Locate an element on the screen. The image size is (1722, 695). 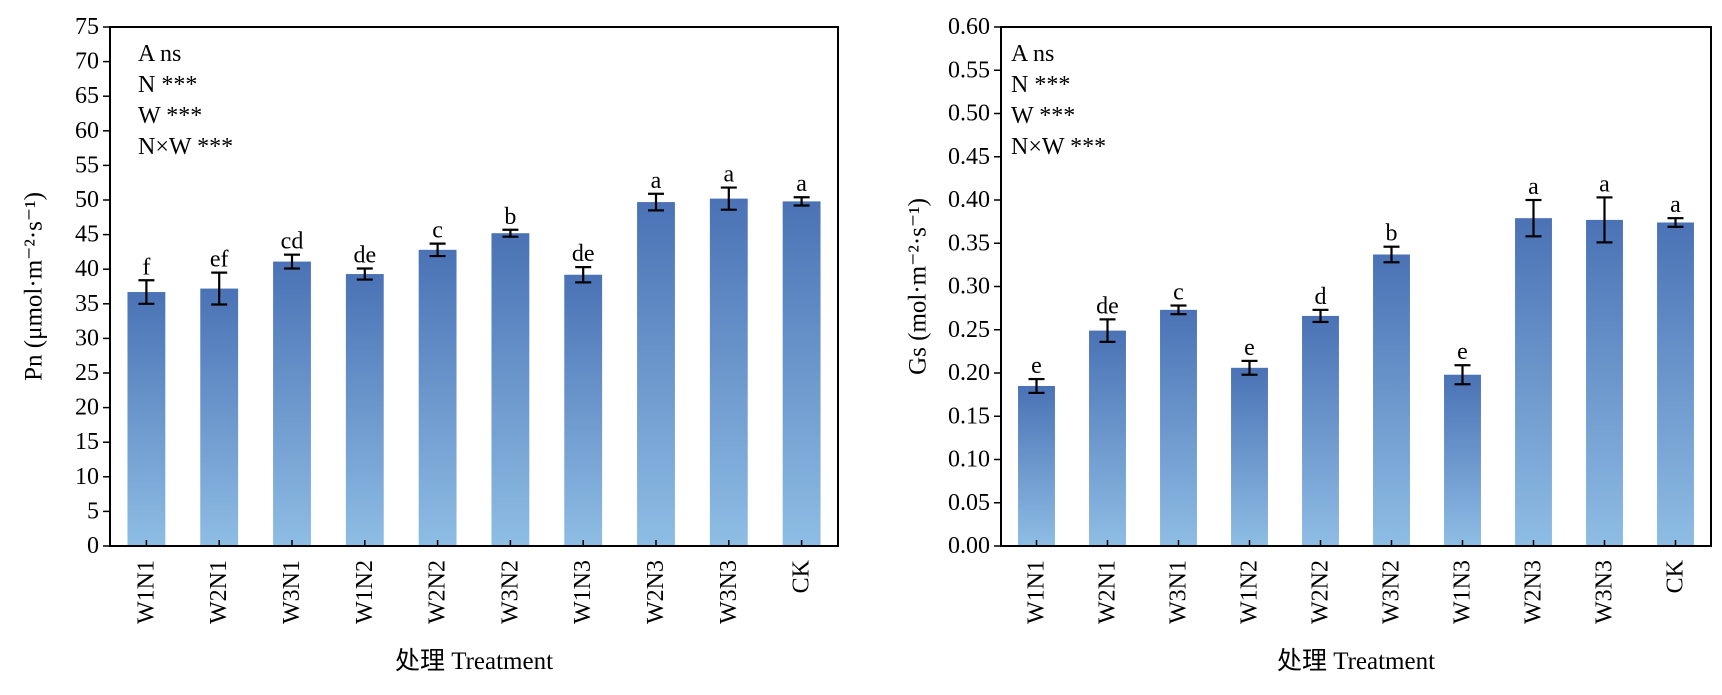
y-tick-label: 0.00 is located at coordinates (969, 546).